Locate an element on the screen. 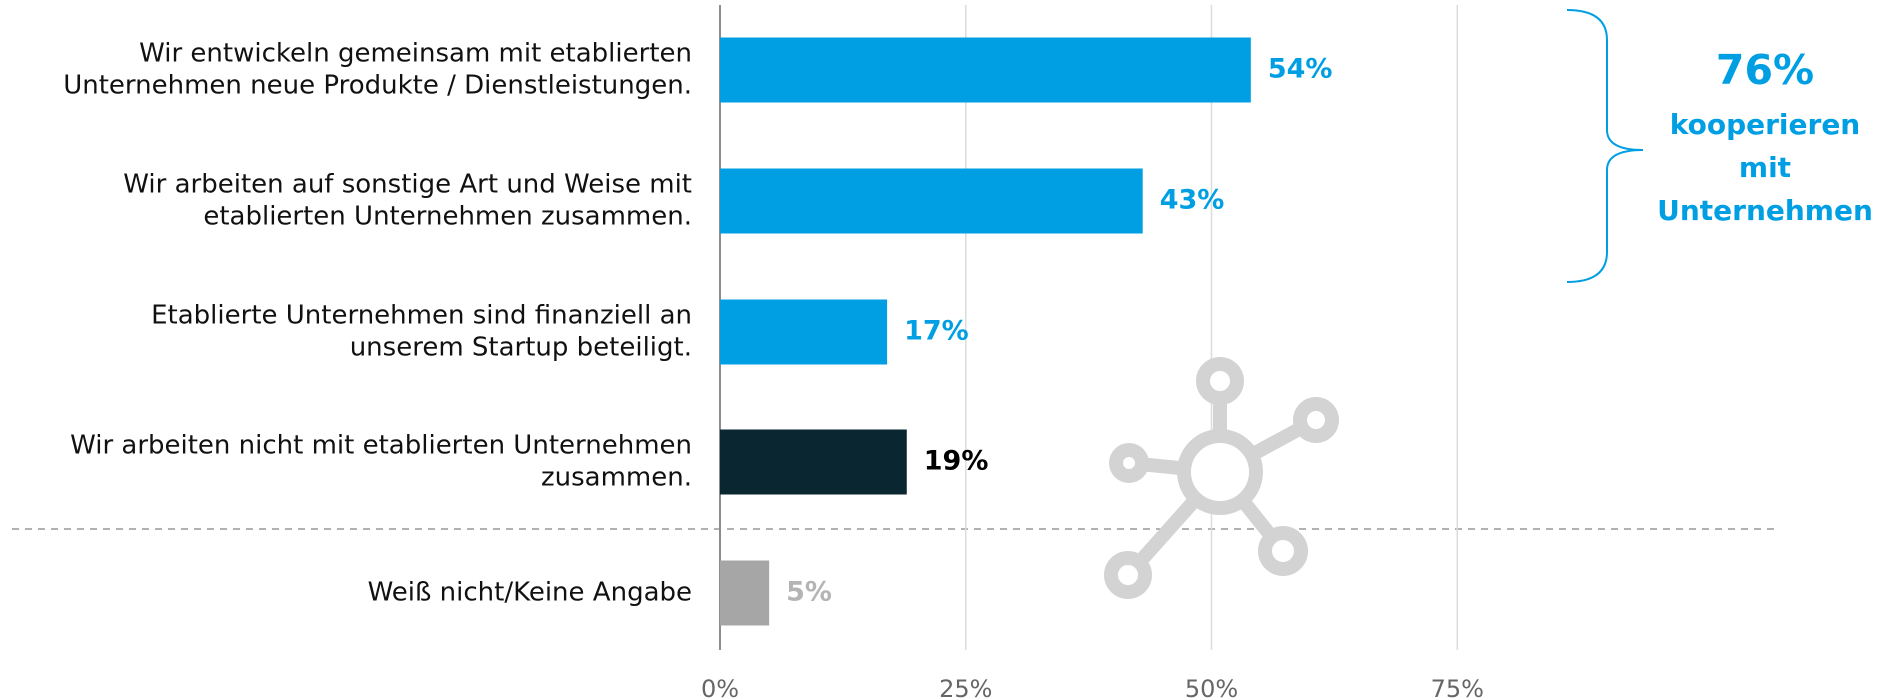  category-label: unserem Startup beteiligt. is located at coordinates (521, 348).